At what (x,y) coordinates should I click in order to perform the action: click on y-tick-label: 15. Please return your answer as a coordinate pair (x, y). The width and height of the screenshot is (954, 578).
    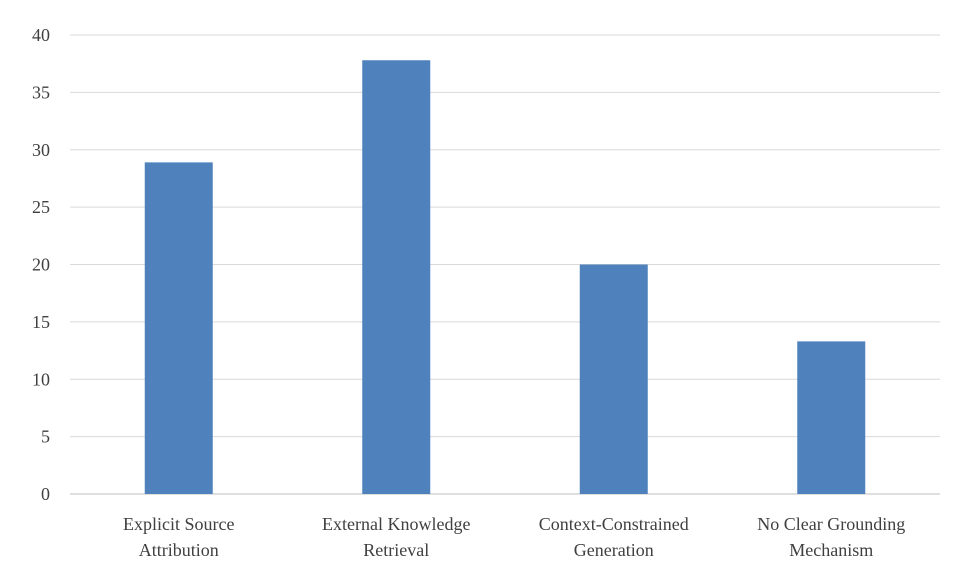
    Looking at the image, I should click on (41, 322).